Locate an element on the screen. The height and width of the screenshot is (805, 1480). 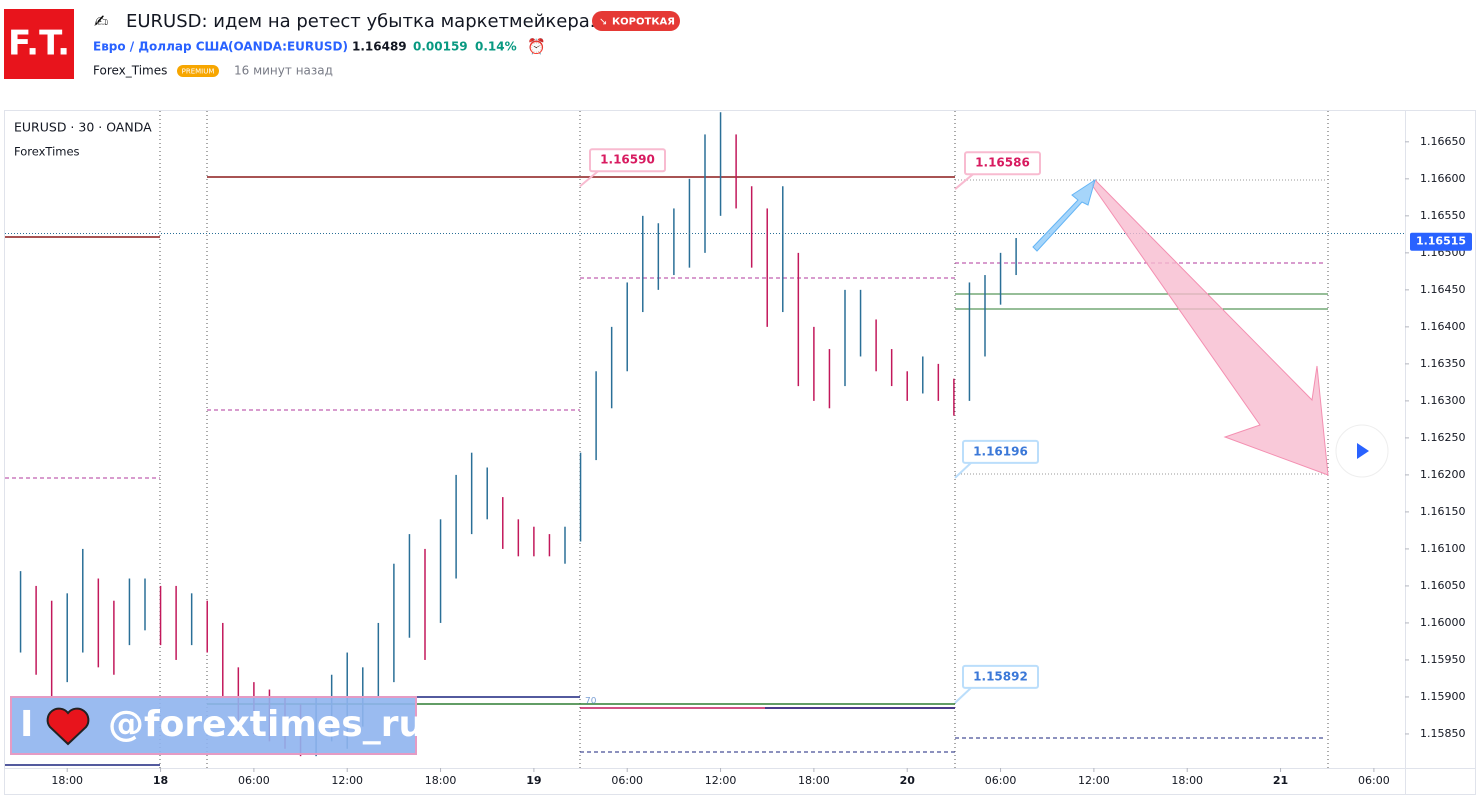
x-tick-label: 18 is located at coordinates (160, 780).